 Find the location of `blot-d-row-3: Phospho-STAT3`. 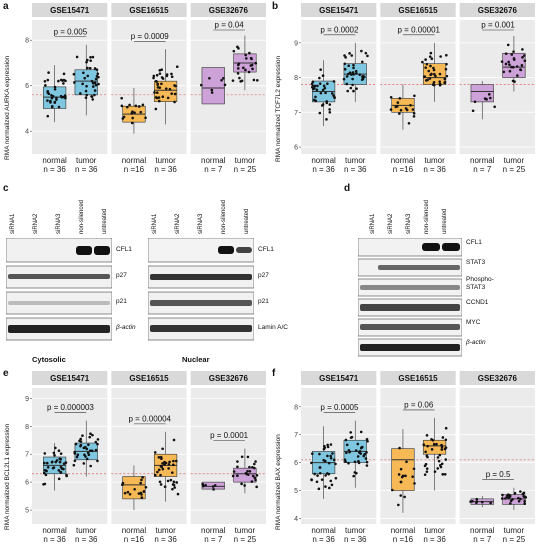

blot-d-row-3: Phospho-STAT3 is located at coordinates (480, 283).